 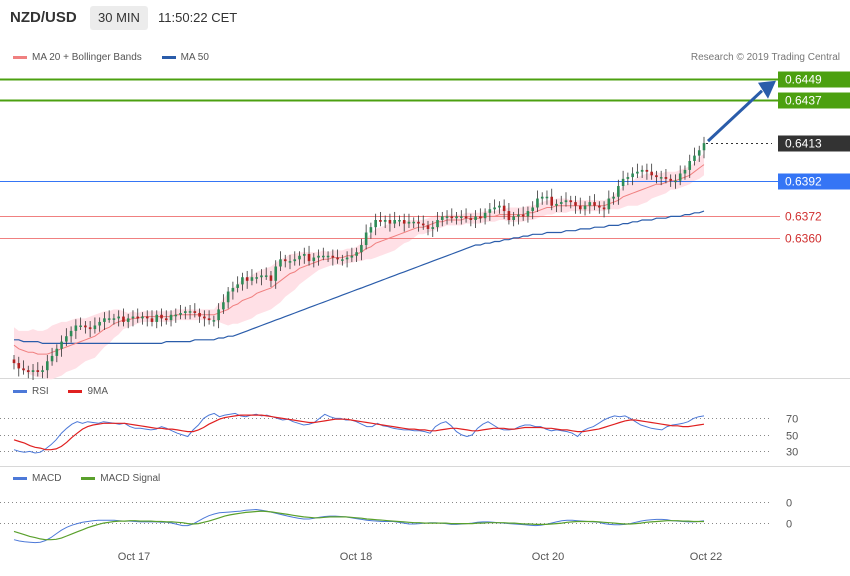 I want to click on forecast-arrow-head, so click(x=767, y=89).